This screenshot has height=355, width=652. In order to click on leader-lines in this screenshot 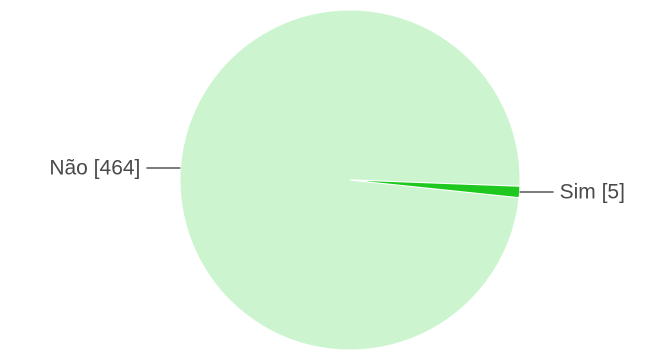, I will do `click(350, 180)`.